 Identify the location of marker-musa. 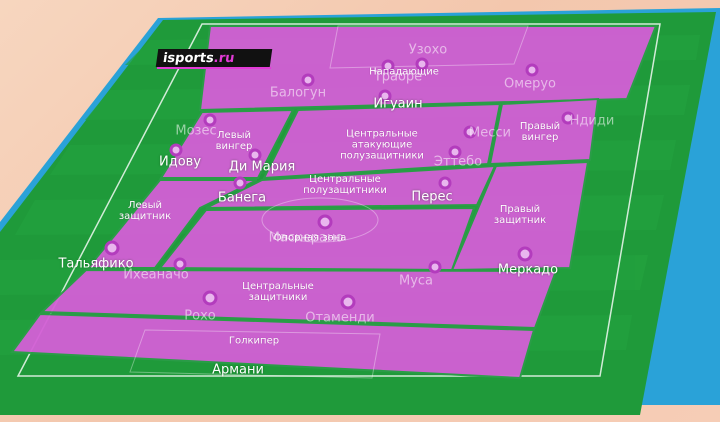
(435, 267).